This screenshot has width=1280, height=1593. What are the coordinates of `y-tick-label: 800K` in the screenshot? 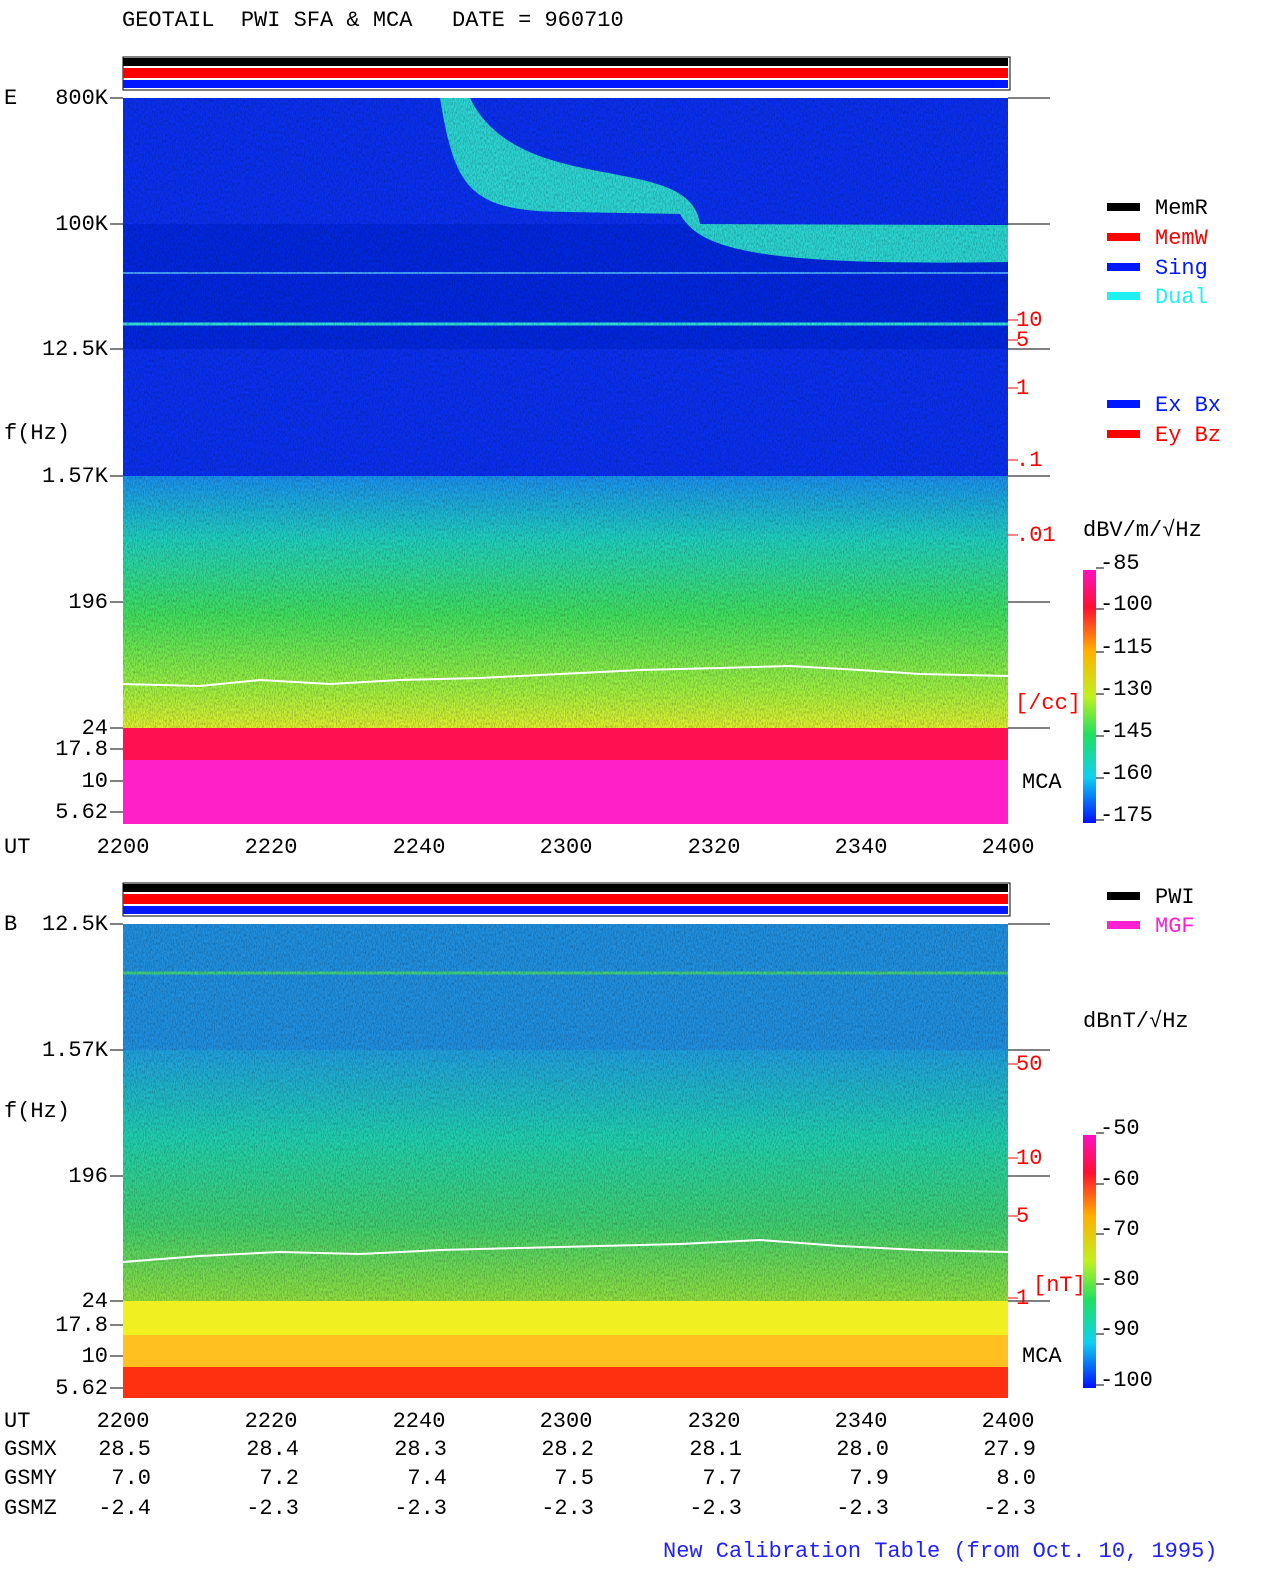 It's located at (82, 98).